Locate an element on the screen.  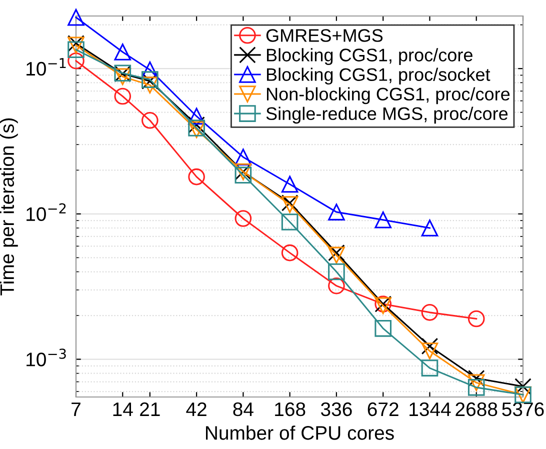
y-tick-label: 10$^{−1}$ is located at coordinates (46, 67).